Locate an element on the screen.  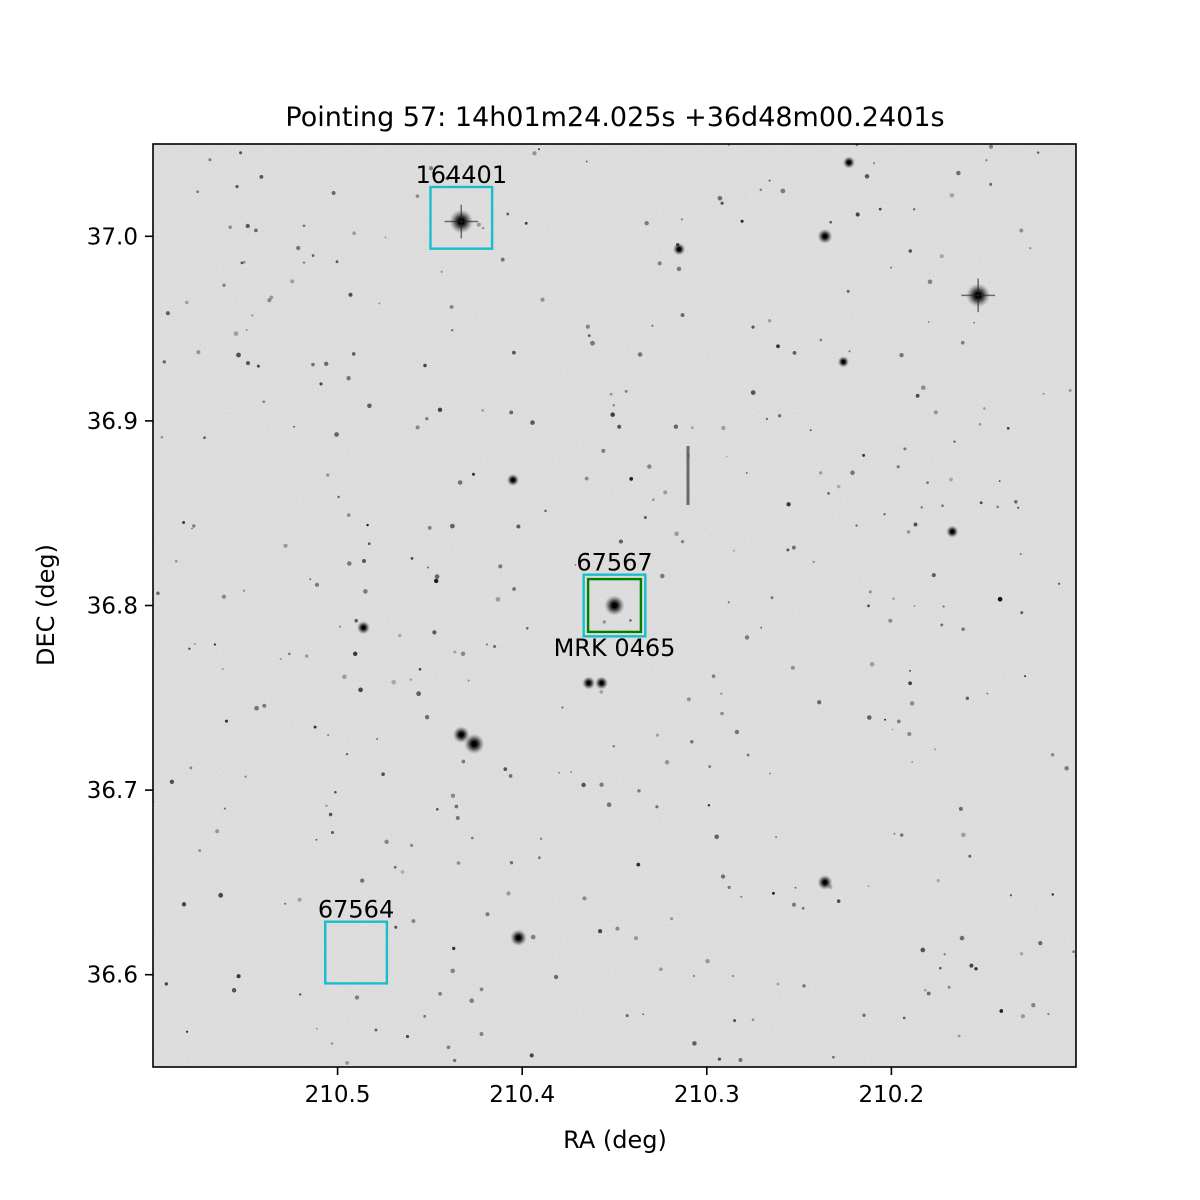
y-tick-label: 36.9 is located at coordinates (112, 422).